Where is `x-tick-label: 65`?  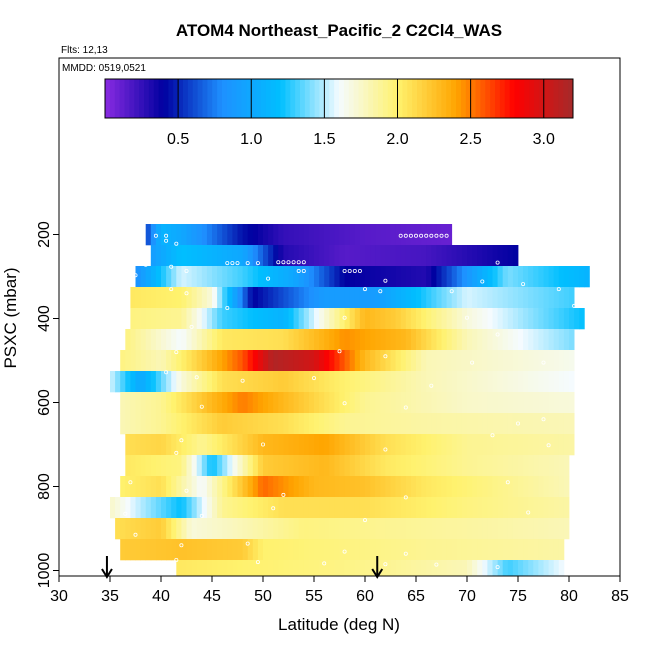
x-tick-label: 65 is located at coordinates (416, 596).